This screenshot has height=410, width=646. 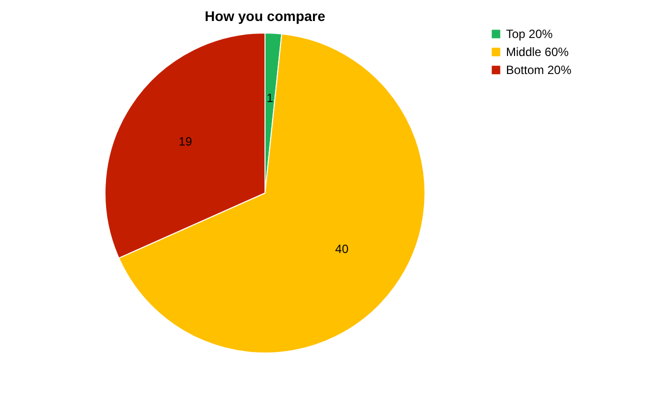 I want to click on legend-label: Bottom 20%, so click(x=539, y=70).